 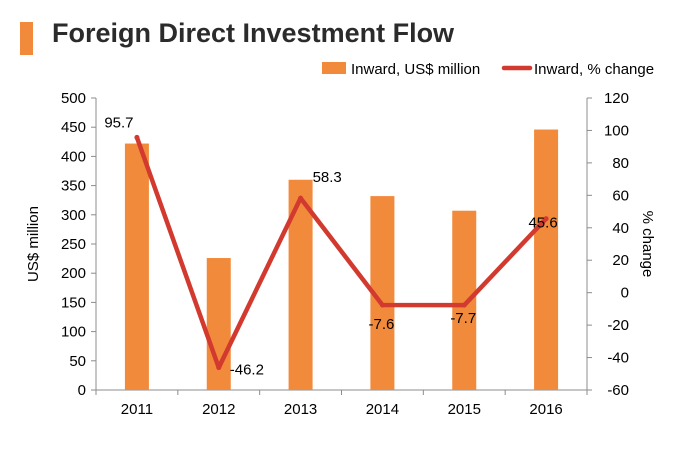 I want to click on y2-axis-title: % change, so click(x=647, y=244).